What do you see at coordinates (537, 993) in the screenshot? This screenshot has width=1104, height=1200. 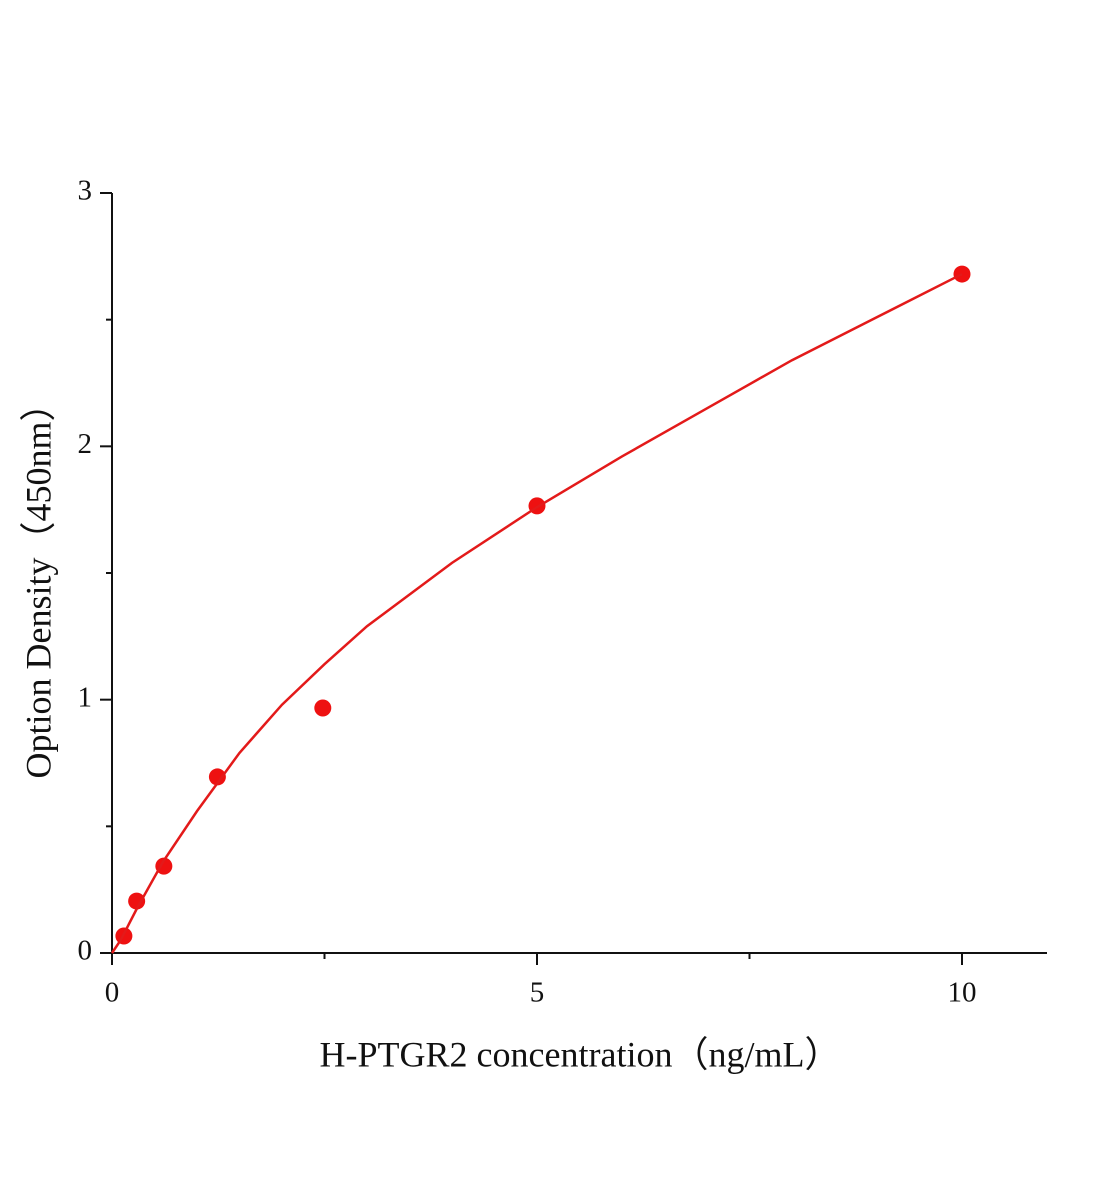 I see `x-tick-label: 5` at bounding box center [537, 993].